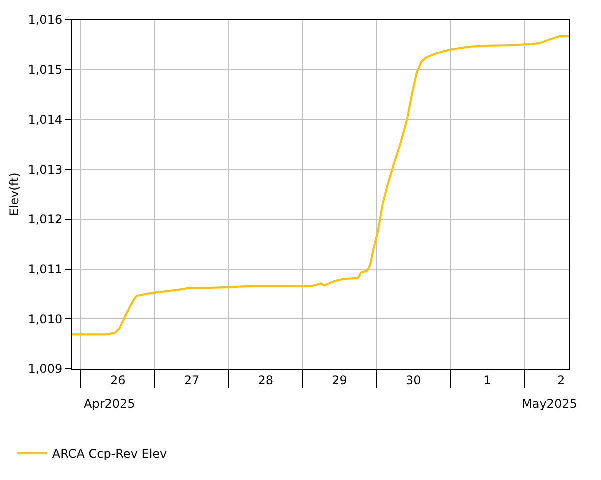  I want to click on x-tick-label: 1, so click(488, 380).